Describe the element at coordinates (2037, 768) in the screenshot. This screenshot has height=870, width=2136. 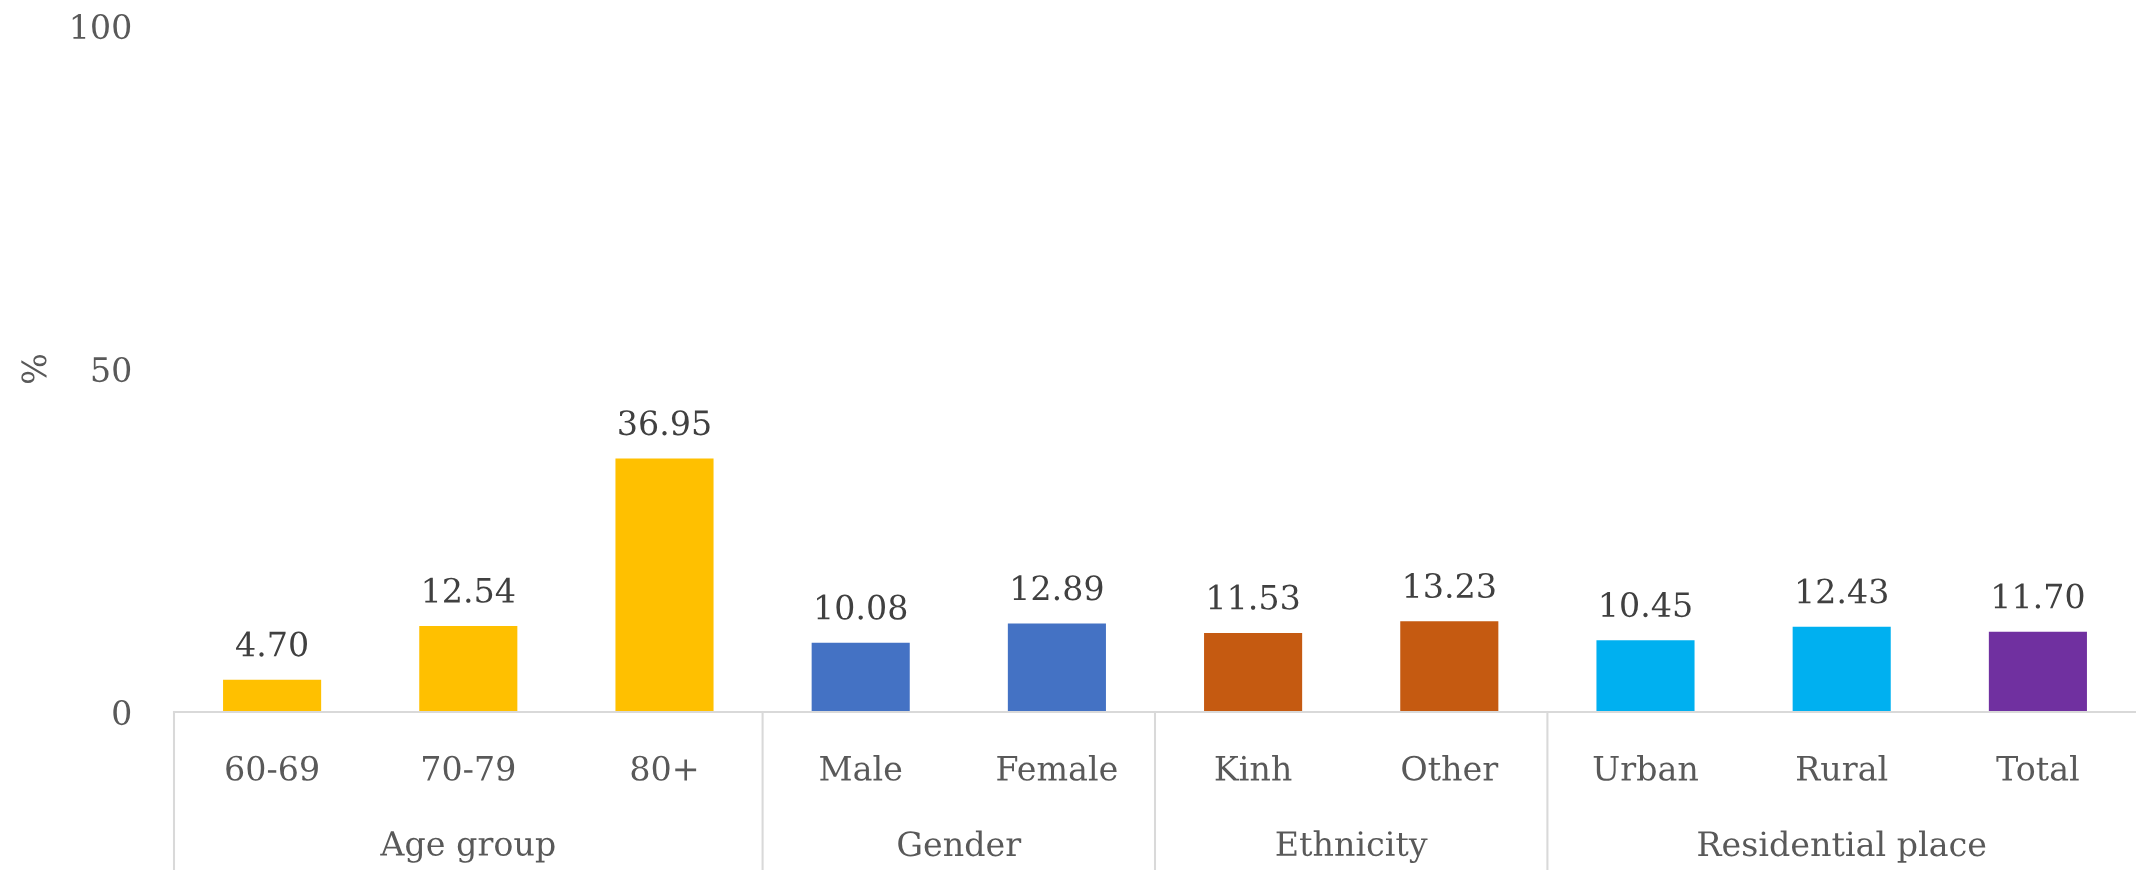
I see `x-tick-label: Total` at that location.